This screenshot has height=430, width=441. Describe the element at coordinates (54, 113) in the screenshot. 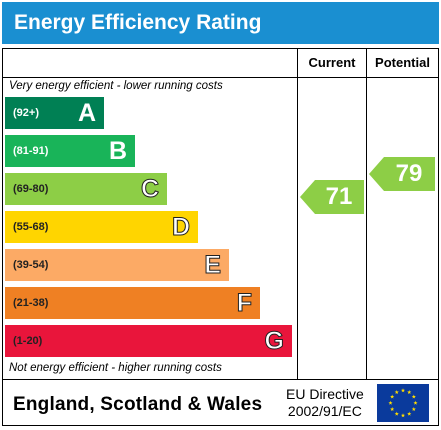

I see `band-a: (92+) A` at that location.